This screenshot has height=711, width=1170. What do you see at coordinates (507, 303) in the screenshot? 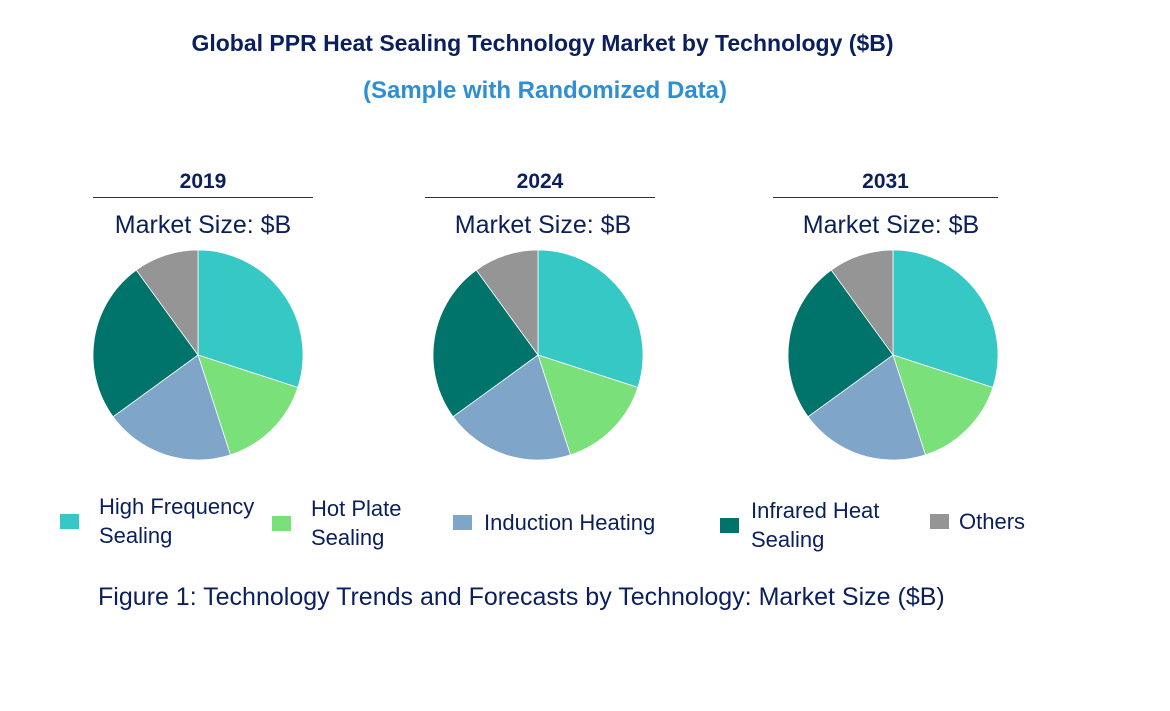
I see `pie-slice-2024-others` at bounding box center [507, 303].